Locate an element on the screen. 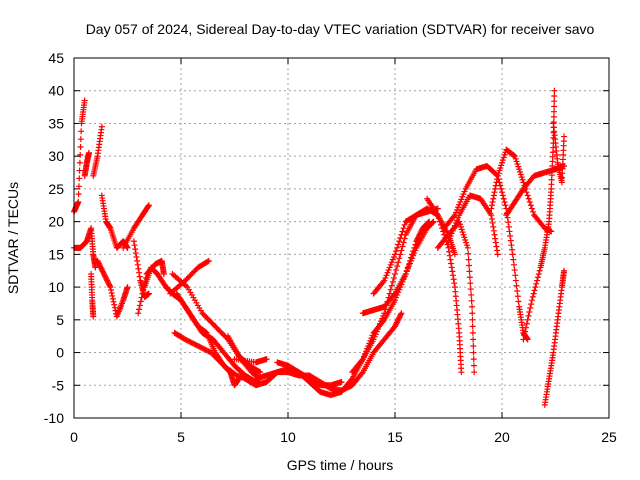 The image size is (640, 480). x-tick-label: 15 is located at coordinates (395, 437).